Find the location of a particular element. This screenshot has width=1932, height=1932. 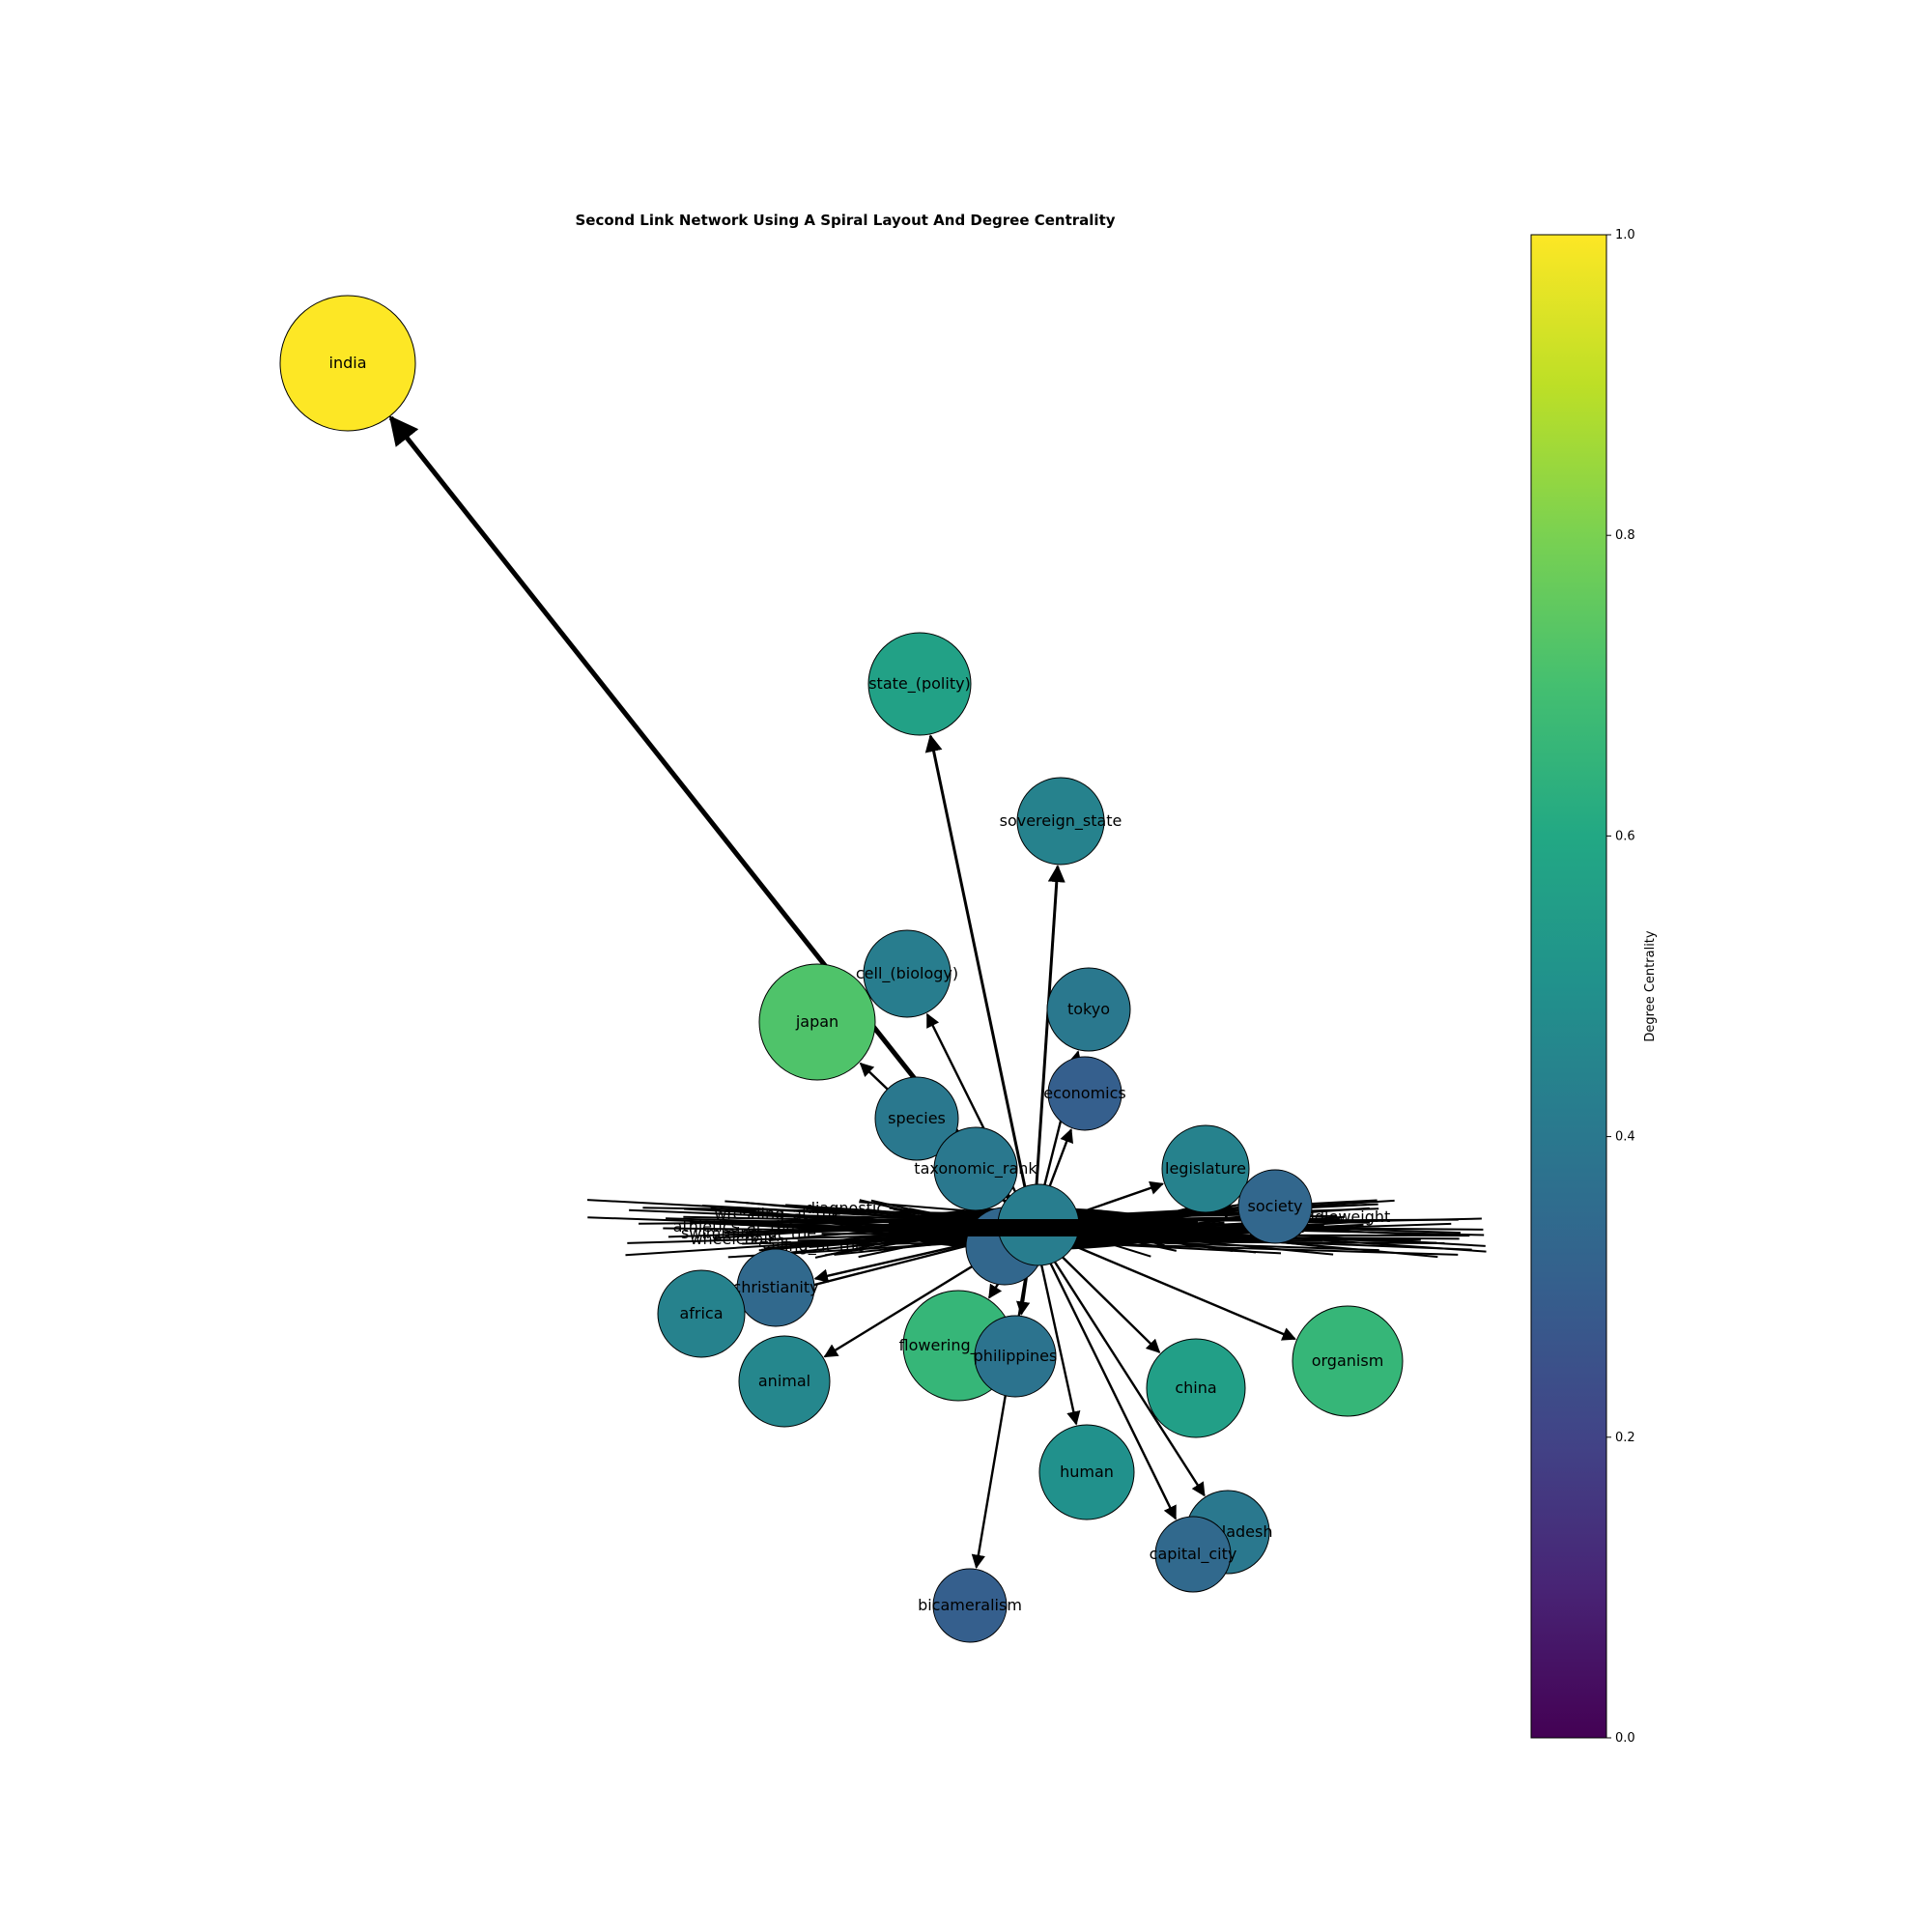

node-label: human is located at coordinates (1087, 1472).